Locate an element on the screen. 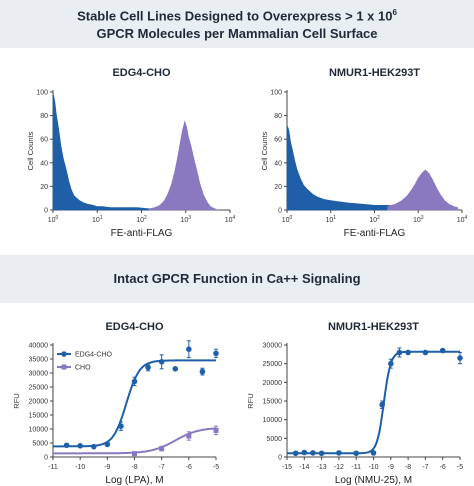 Image resolution: width=474 pixels, height=486 pixels. y-tick-label: 40 is located at coordinates (44, 163).